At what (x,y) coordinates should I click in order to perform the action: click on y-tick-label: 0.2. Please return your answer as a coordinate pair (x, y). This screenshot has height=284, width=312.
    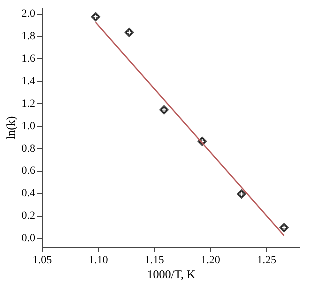
    Looking at the image, I should click on (29, 216).